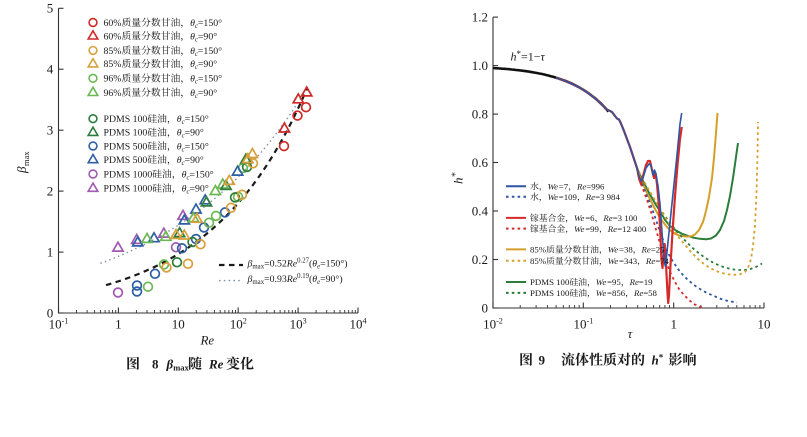 The height and width of the screenshot is (437, 807). Describe the element at coordinates (303, 261) in the screenshot. I see `svg-text: 0.27` at that location.